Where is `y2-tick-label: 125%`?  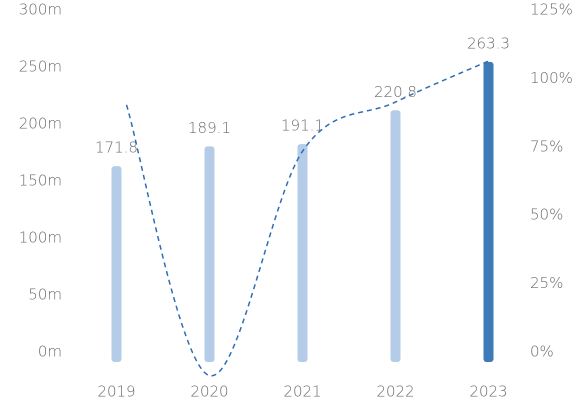 y2-tick-label: 125% is located at coordinates (551, 10).